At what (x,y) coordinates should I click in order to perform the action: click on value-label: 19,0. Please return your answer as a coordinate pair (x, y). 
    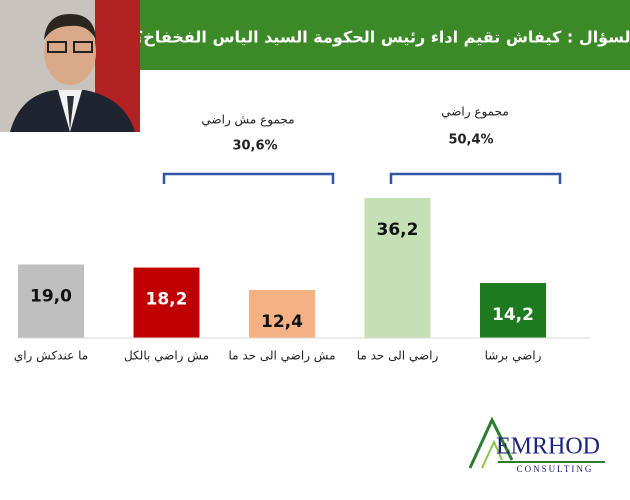
    Looking at the image, I should click on (51, 296).